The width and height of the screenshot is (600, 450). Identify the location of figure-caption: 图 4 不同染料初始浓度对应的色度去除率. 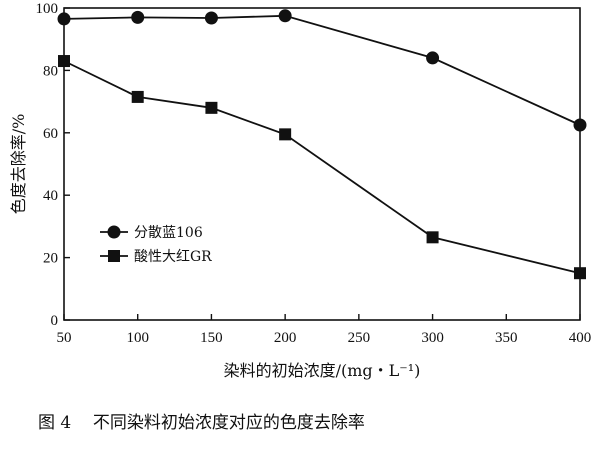
(308, 420).